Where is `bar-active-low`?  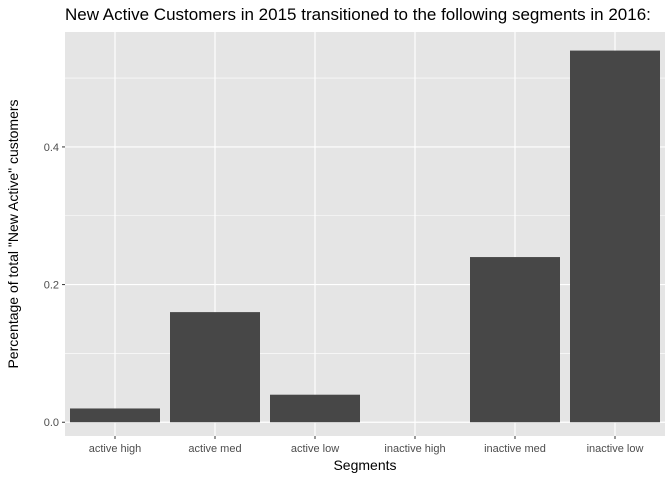
bar-active-low is located at coordinates (315, 408).